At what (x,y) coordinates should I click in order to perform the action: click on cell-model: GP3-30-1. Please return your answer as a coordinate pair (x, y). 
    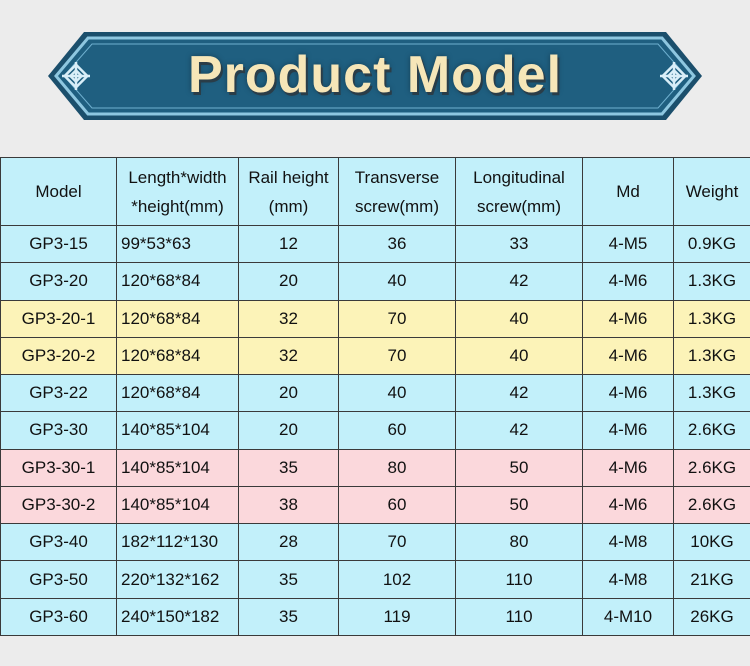
    Looking at the image, I should click on (58, 467).